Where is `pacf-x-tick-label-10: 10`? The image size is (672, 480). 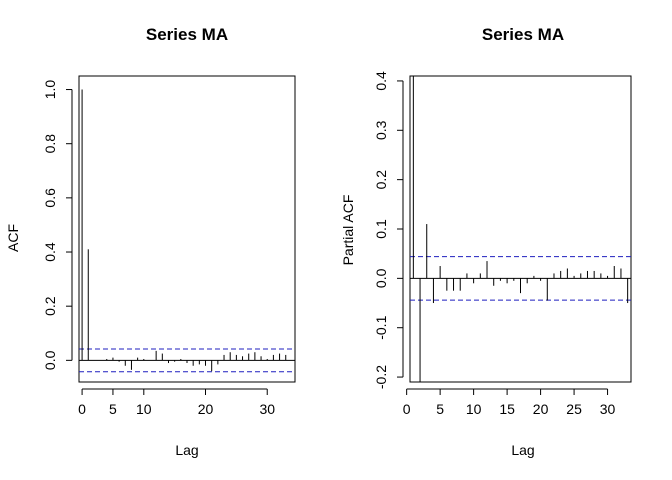
pacf-x-tick-label-10: 10 is located at coordinates (474, 409).